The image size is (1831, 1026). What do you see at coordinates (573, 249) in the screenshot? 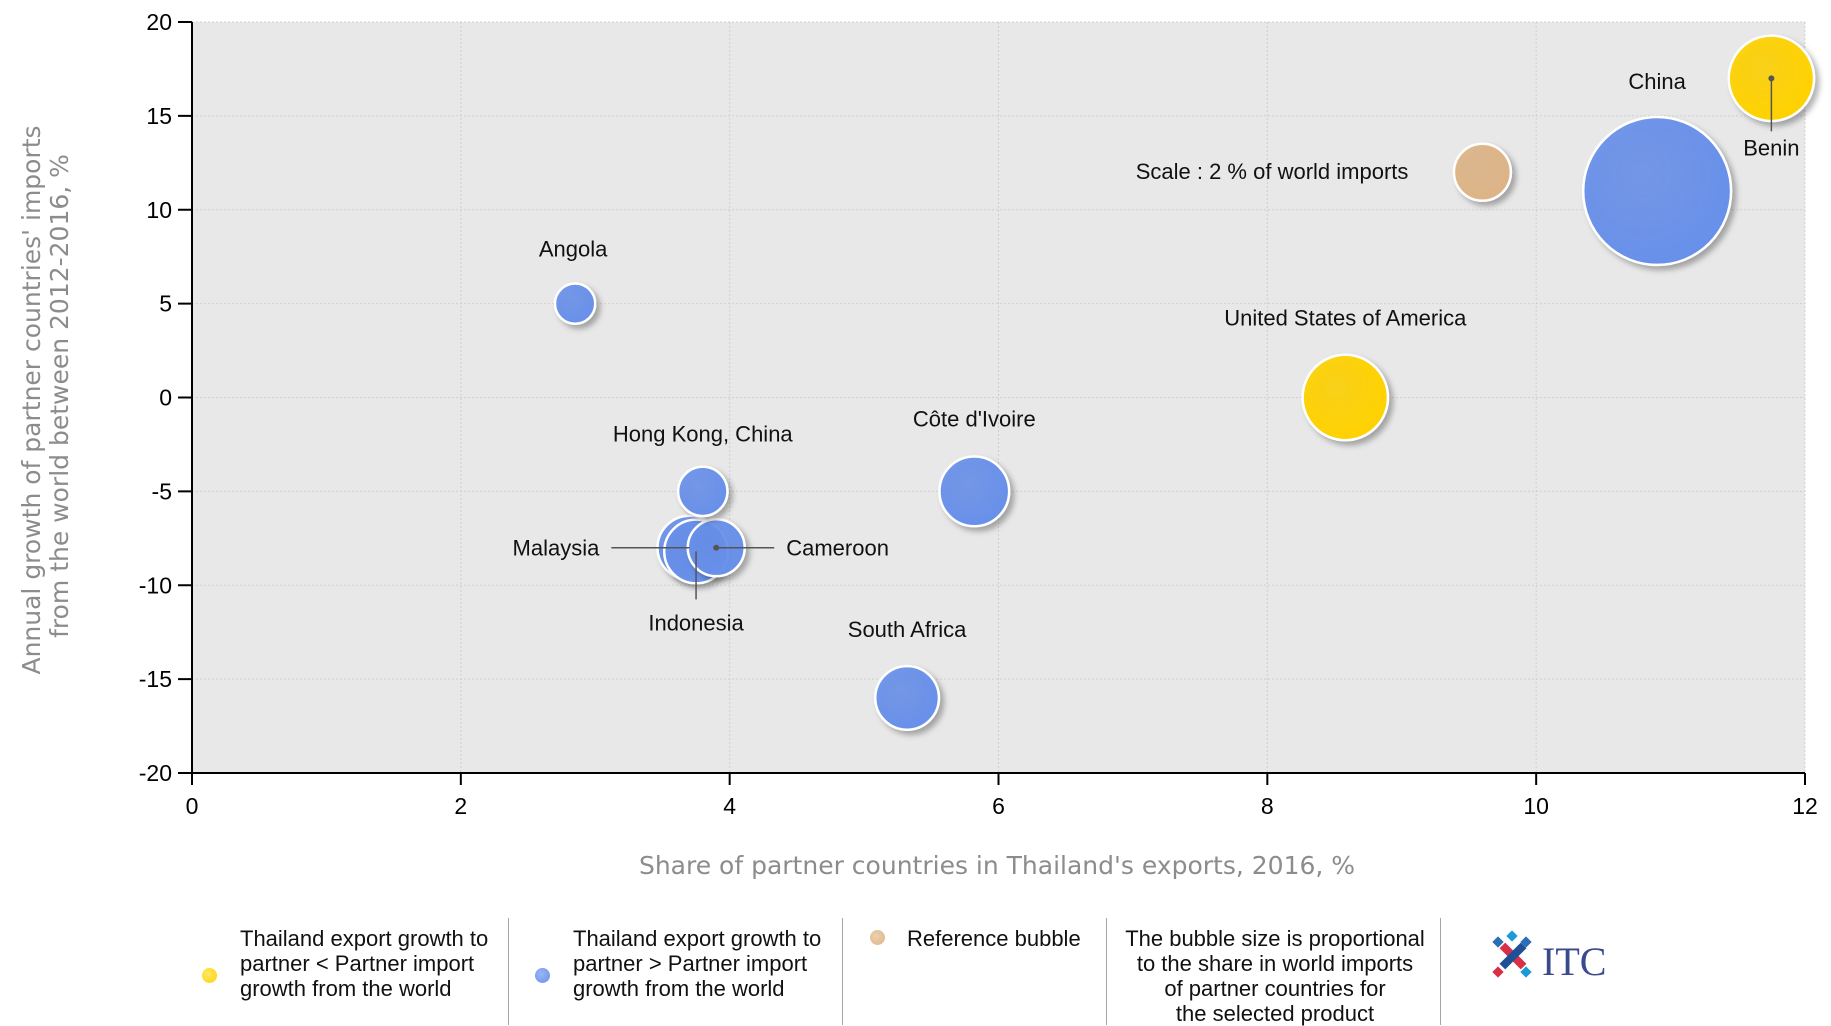
I see `bubble-label-angola: Angola` at bounding box center [573, 249].